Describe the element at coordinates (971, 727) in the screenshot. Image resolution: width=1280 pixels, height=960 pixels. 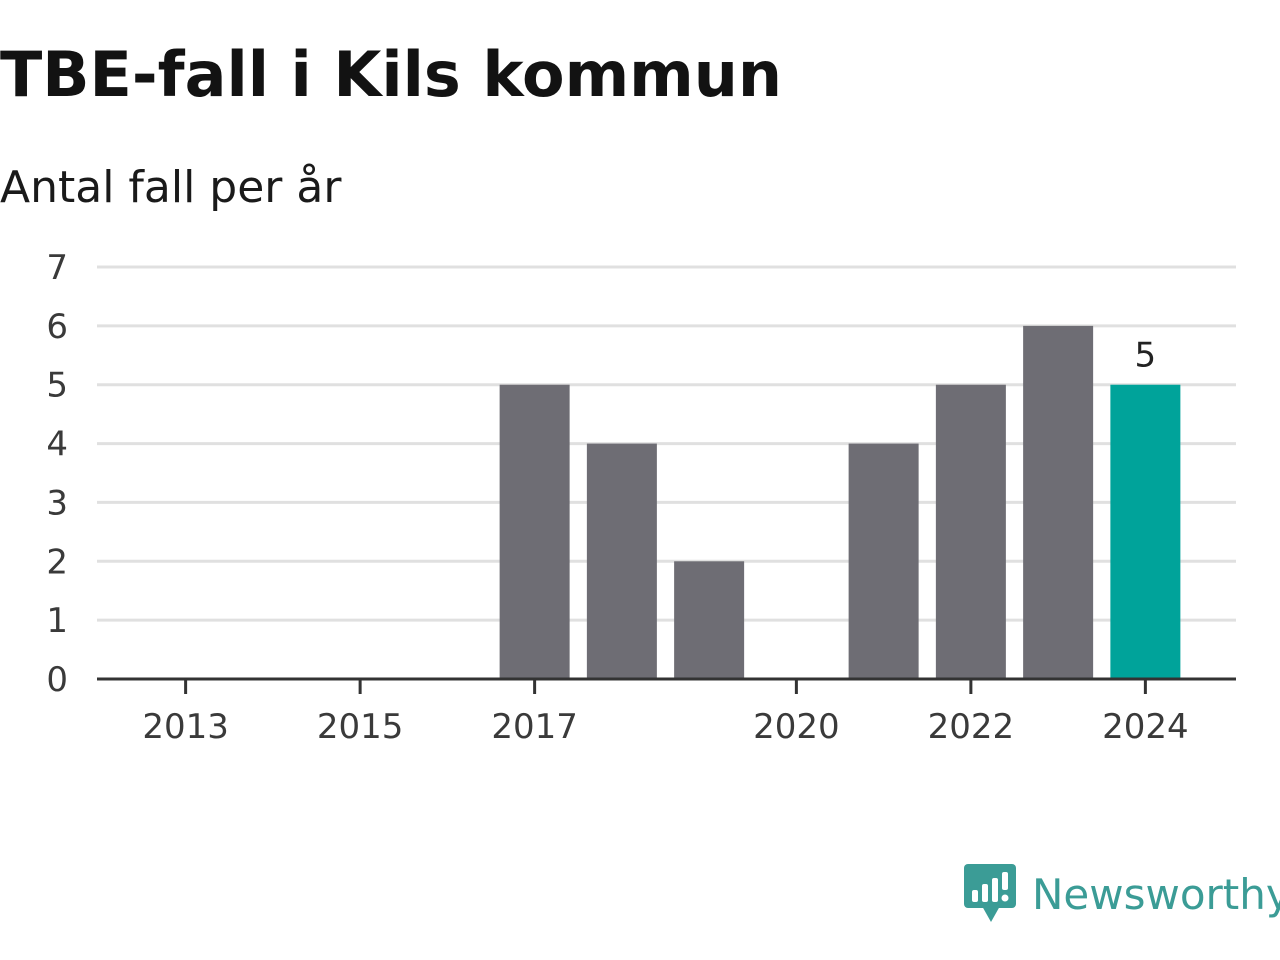
I see `x-tick-label-2022: 2022` at that location.